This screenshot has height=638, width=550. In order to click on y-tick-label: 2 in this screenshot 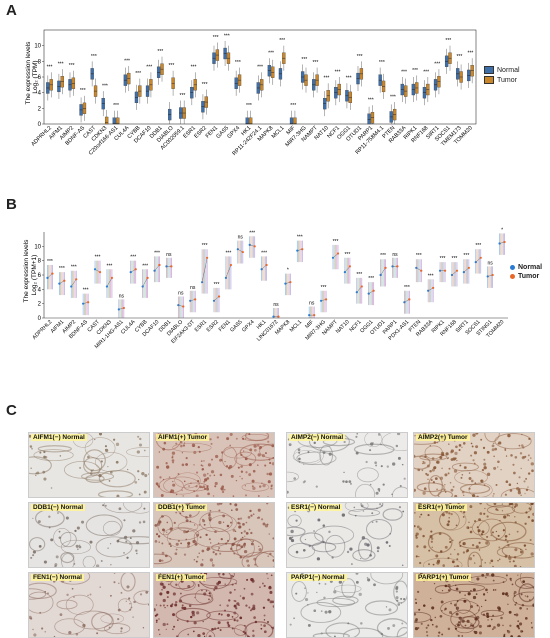, I will do `click(40, 109)`.